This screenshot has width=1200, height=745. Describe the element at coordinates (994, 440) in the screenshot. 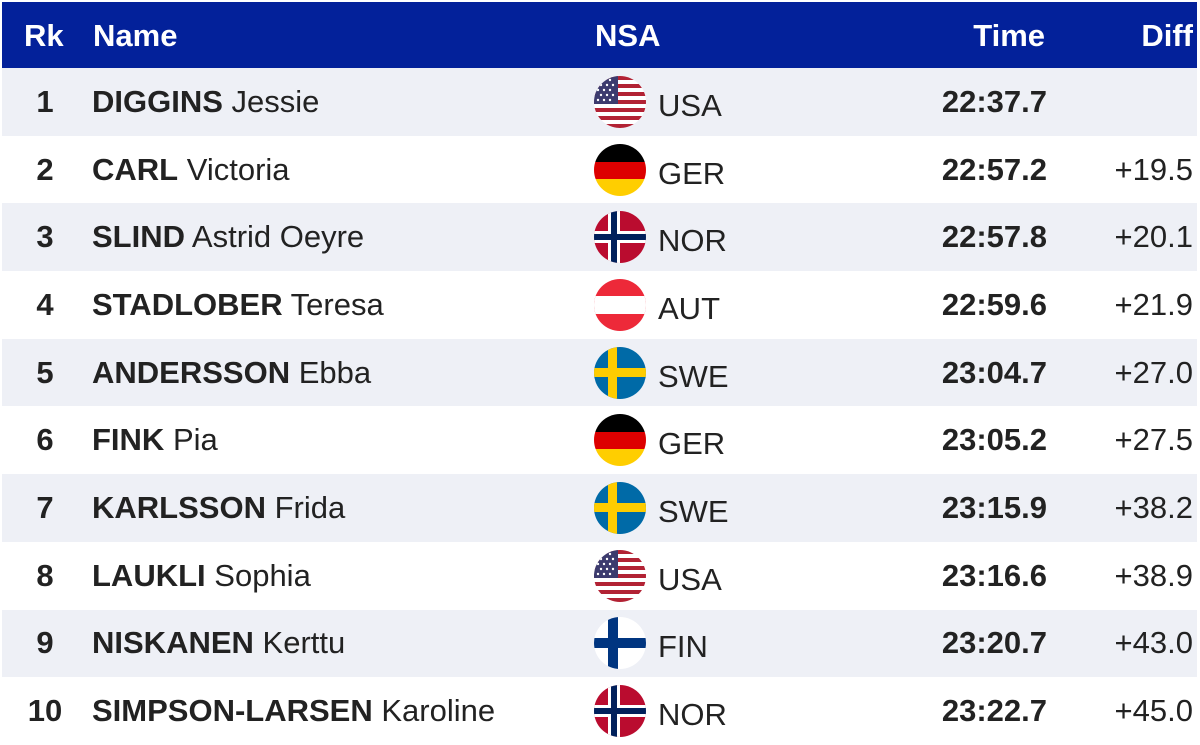

I see `time-cell: 23:05.2` at that location.